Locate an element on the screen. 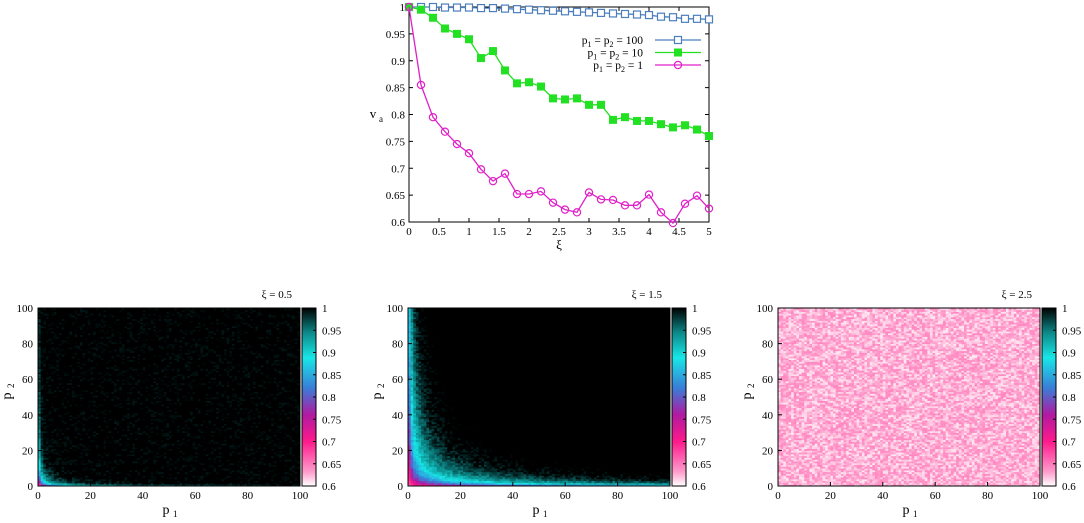 The image size is (1084, 523). plot-frame is located at coordinates (559, 114).